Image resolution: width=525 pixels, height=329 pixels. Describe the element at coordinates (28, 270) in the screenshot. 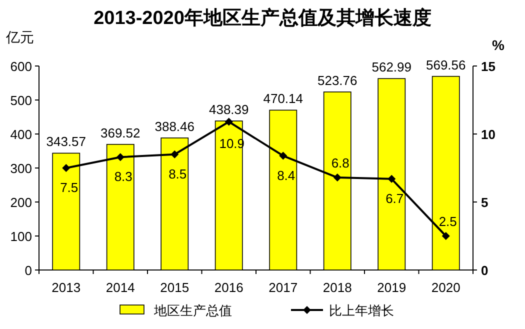

I see `y-tick-label: 0` at that location.